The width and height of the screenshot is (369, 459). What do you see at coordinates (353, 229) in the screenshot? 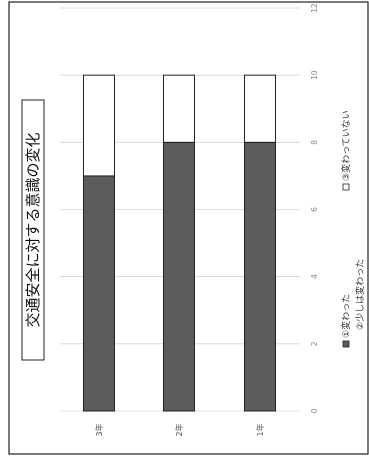
I see `legend: ①変わった ②少しは変わった ③変わっていない` at bounding box center [353, 229].